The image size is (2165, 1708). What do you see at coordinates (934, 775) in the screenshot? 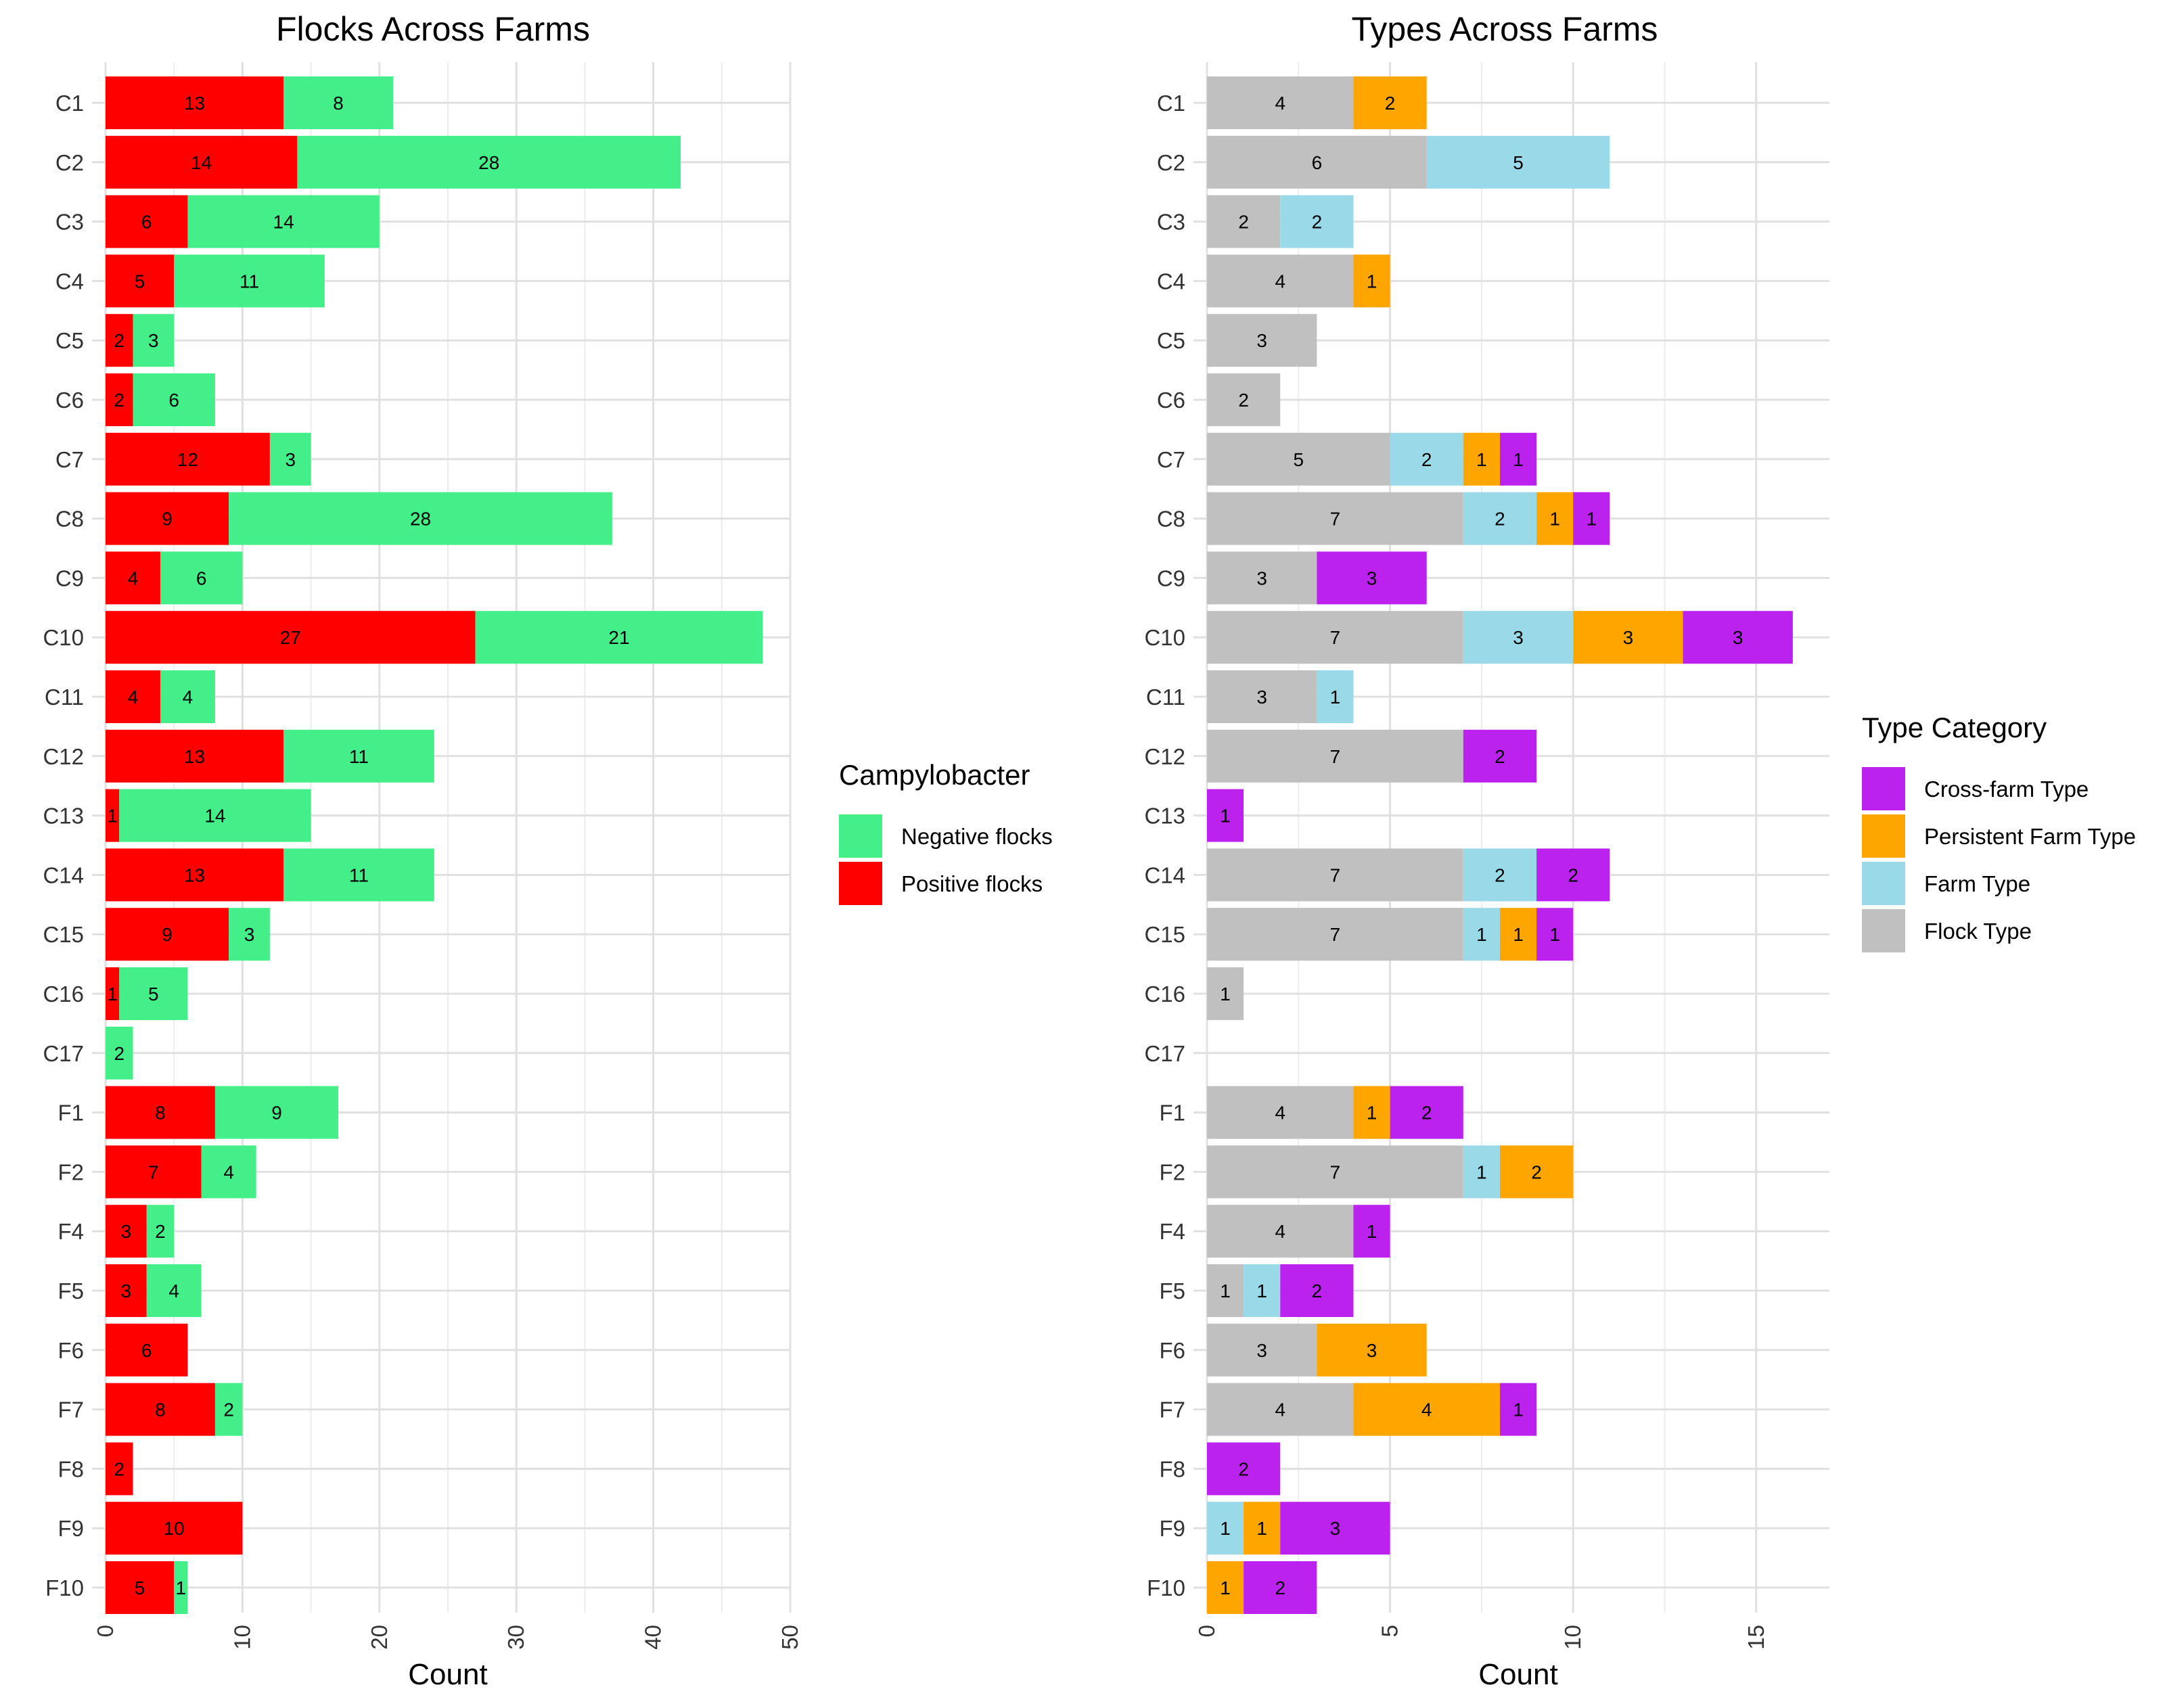
I see `legend-title: Campylobacter` at bounding box center [934, 775].